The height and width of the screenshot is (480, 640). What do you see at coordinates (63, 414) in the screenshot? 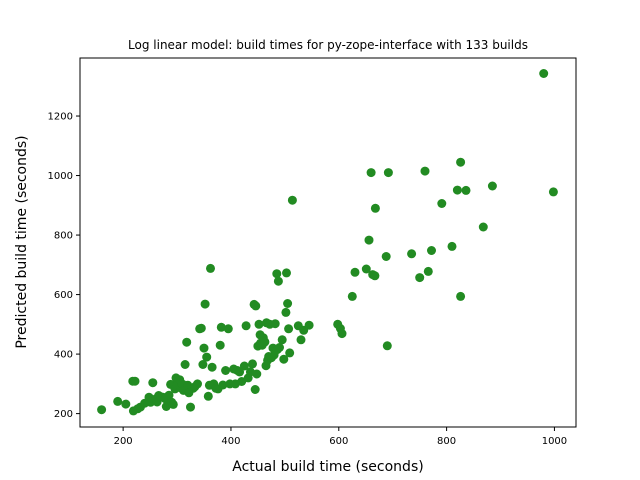
I see `y-tick-label-200: 200` at bounding box center [63, 414].